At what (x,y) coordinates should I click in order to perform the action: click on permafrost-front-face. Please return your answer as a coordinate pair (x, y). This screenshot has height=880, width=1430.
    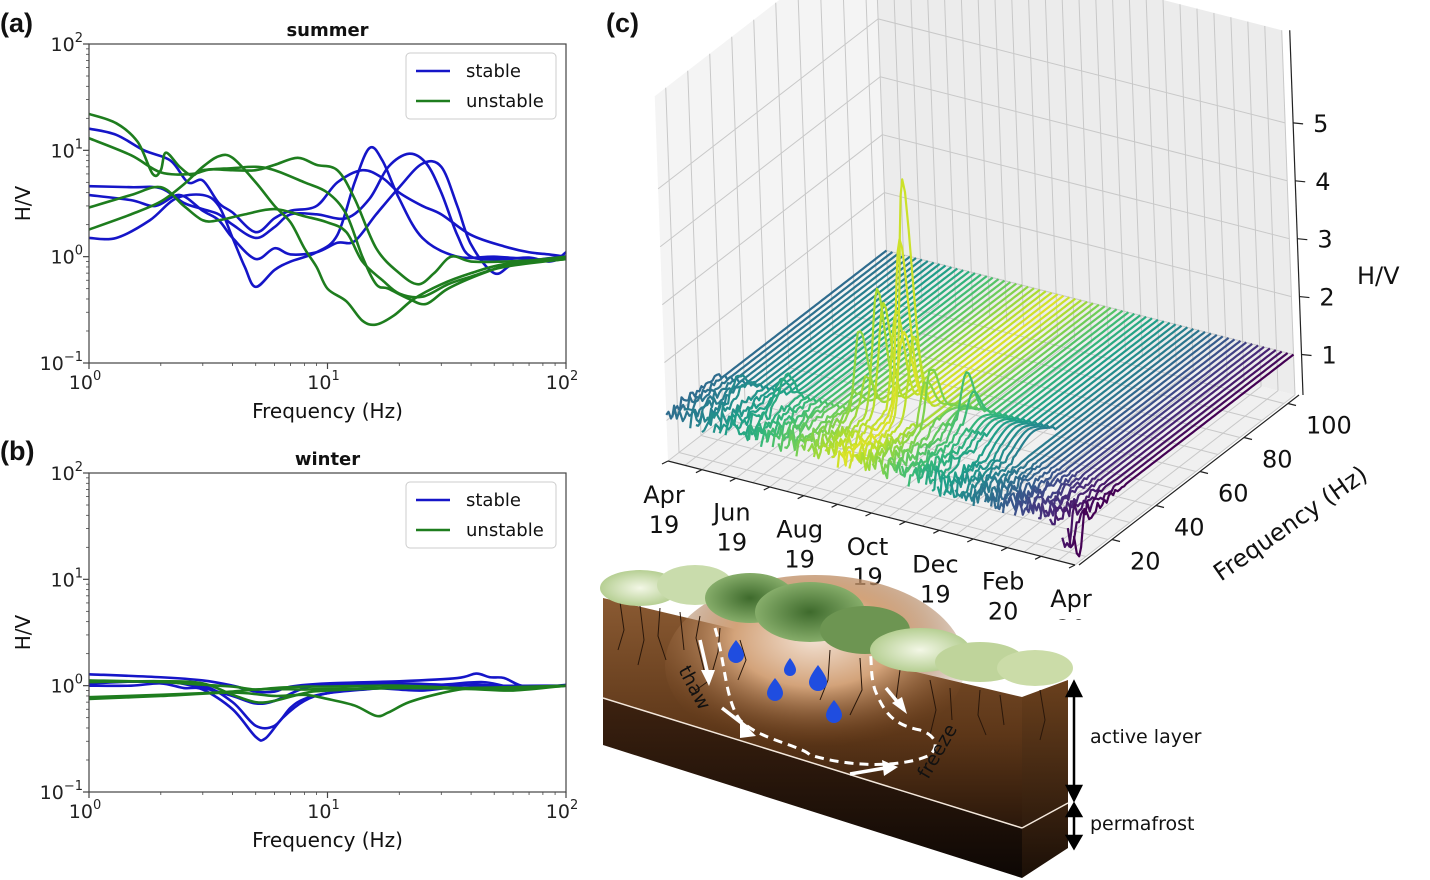
    Looking at the image, I should click on (812, 788).